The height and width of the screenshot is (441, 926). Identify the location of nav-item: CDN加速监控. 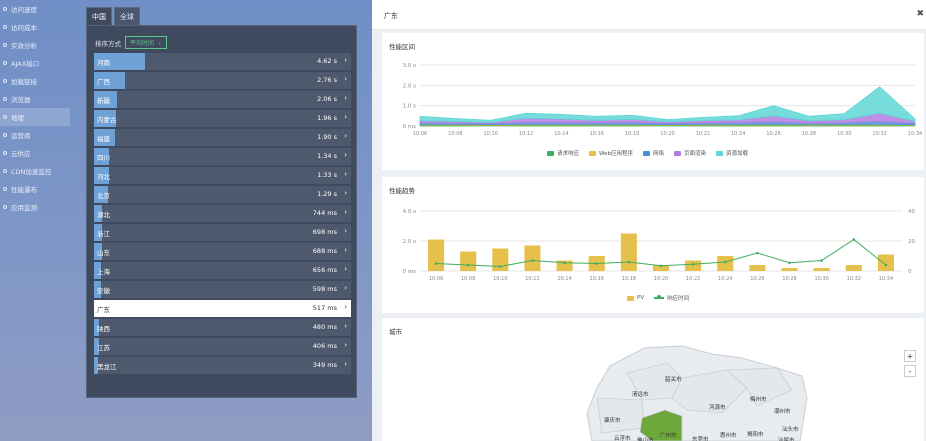
(35, 171).